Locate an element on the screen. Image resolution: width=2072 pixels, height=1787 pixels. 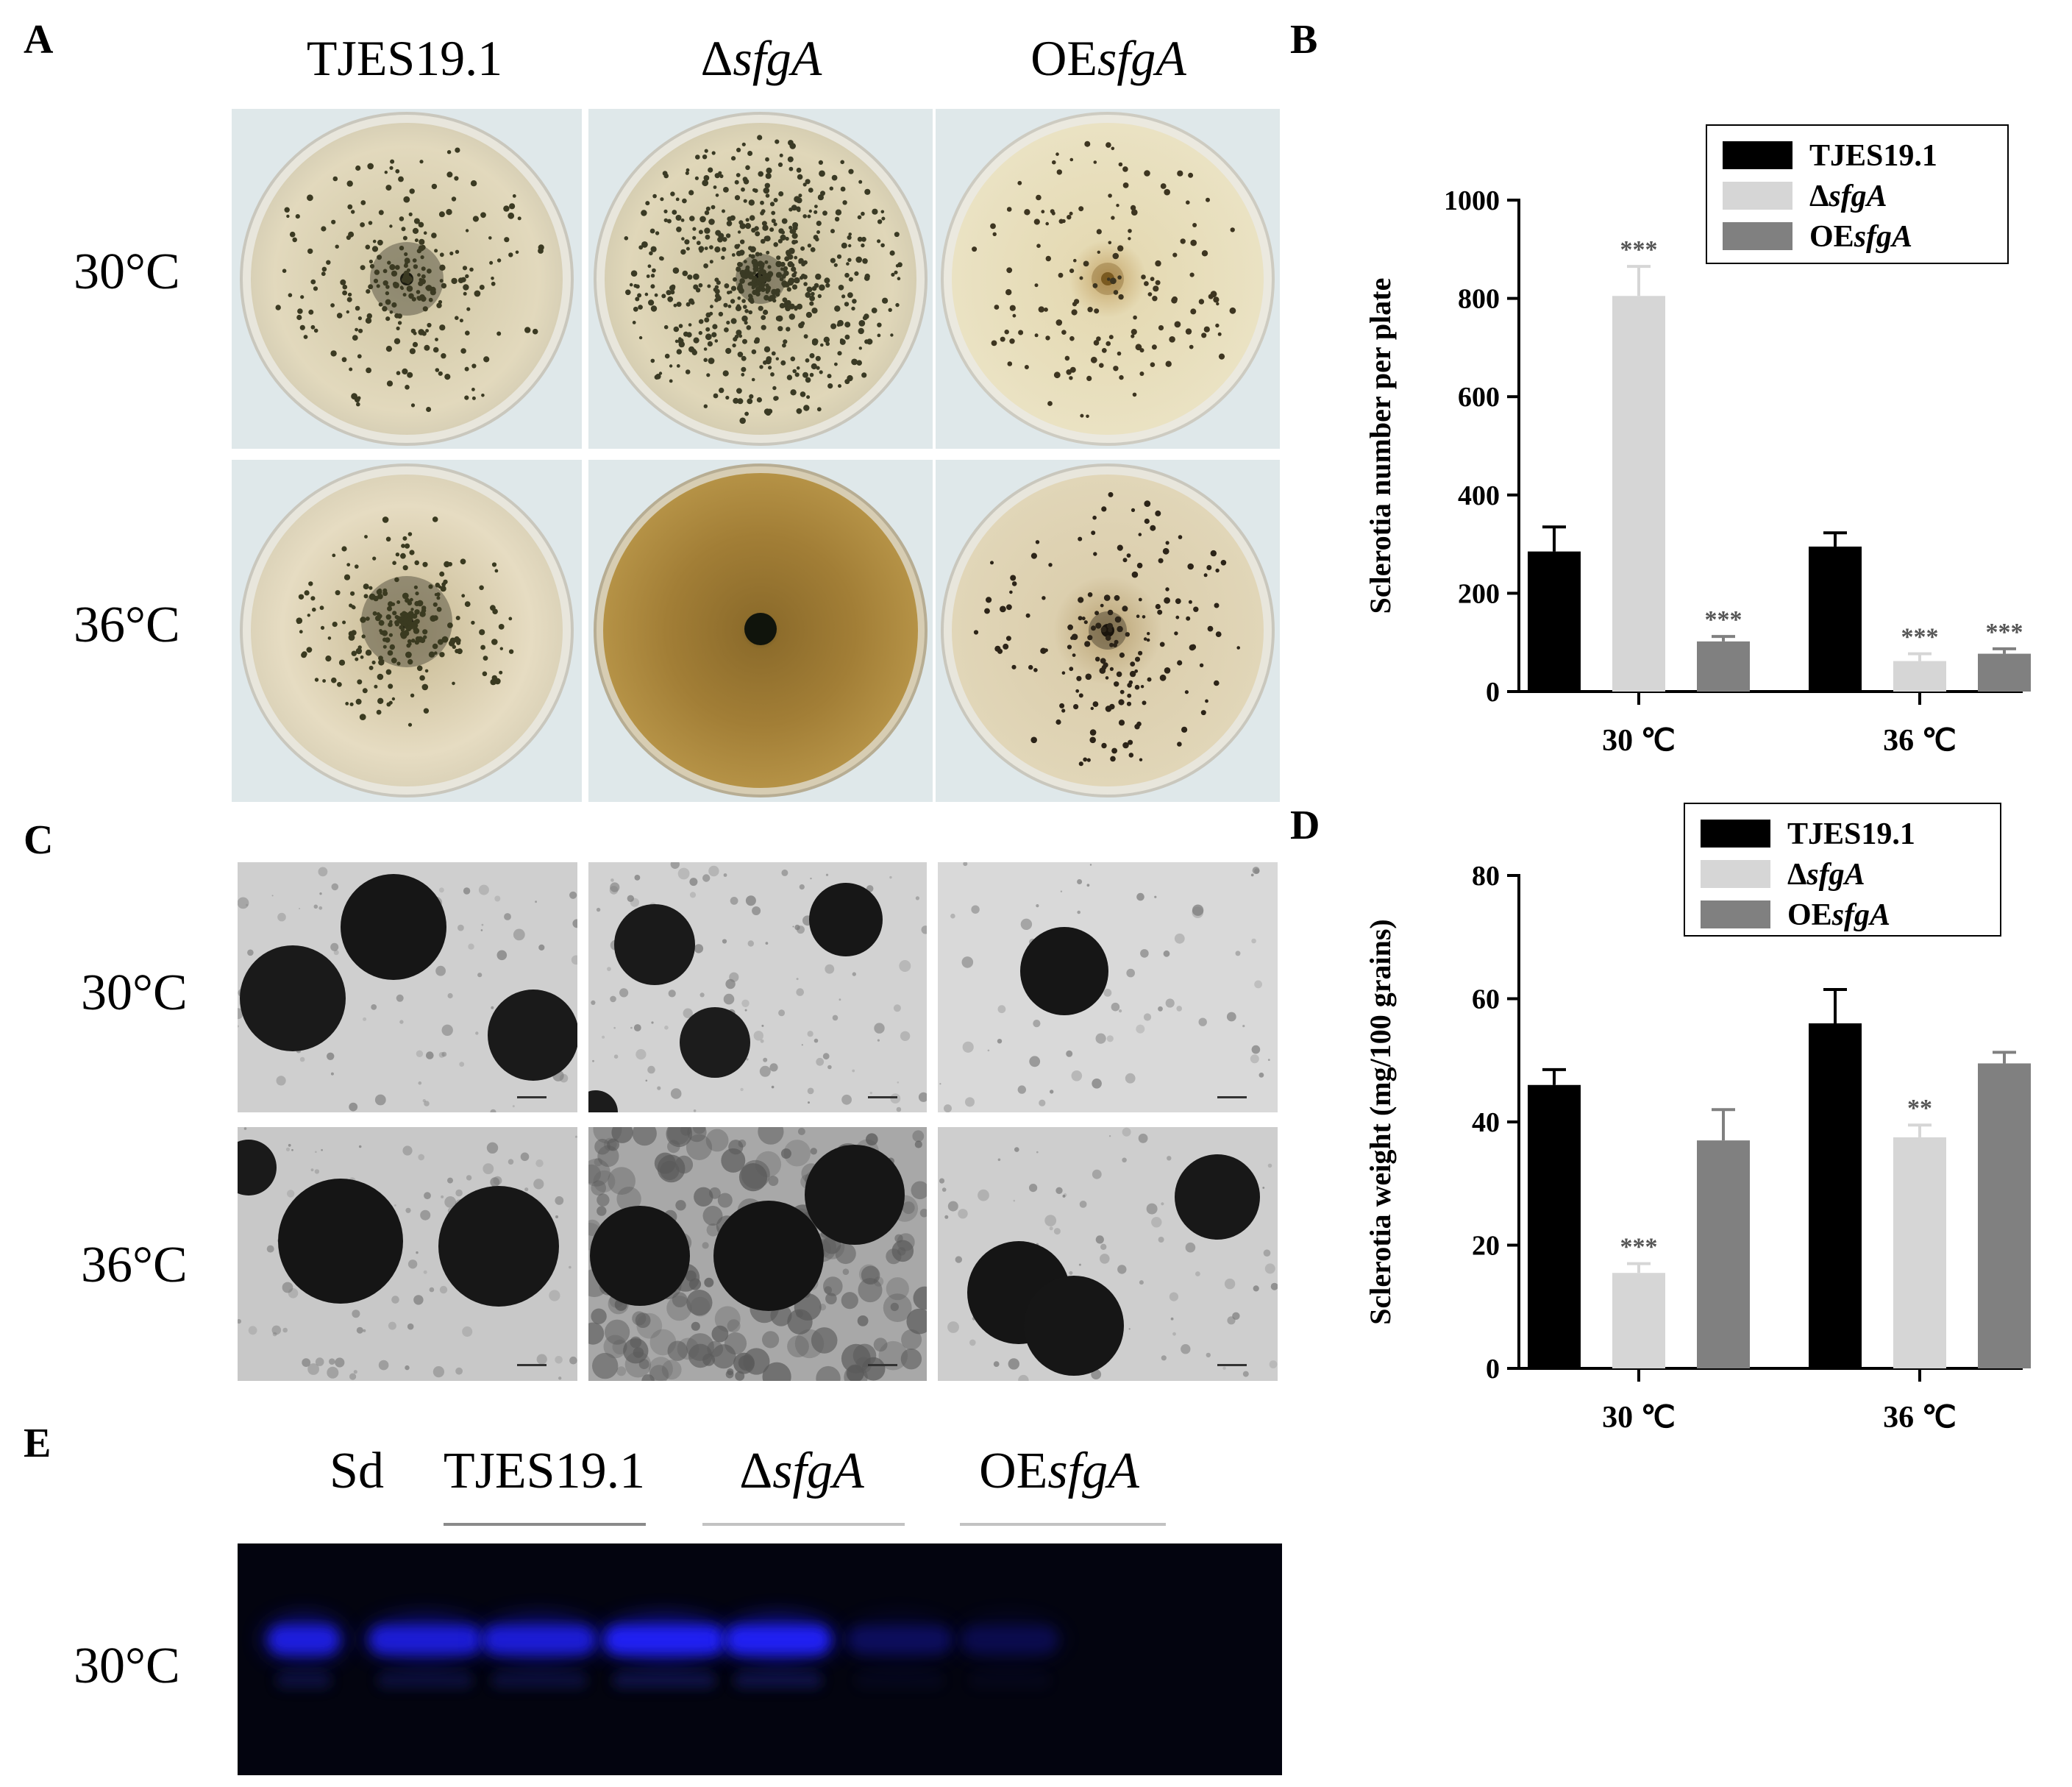
y-tick-label: 800 is located at coordinates (1479, 299).